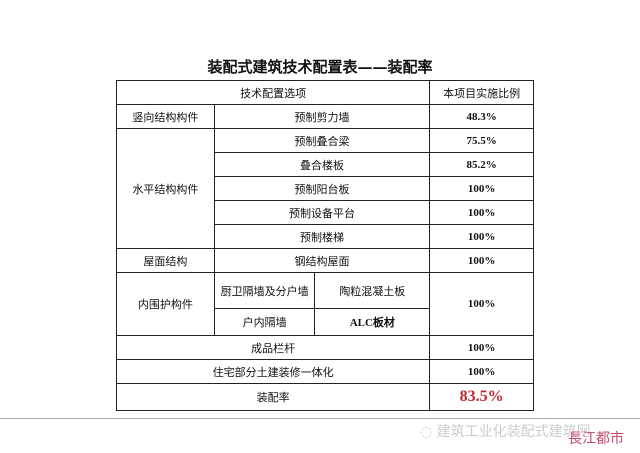 The height and width of the screenshot is (453, 640). I want to click on table-row: 成品栏杆 100%, so click(324, 347).